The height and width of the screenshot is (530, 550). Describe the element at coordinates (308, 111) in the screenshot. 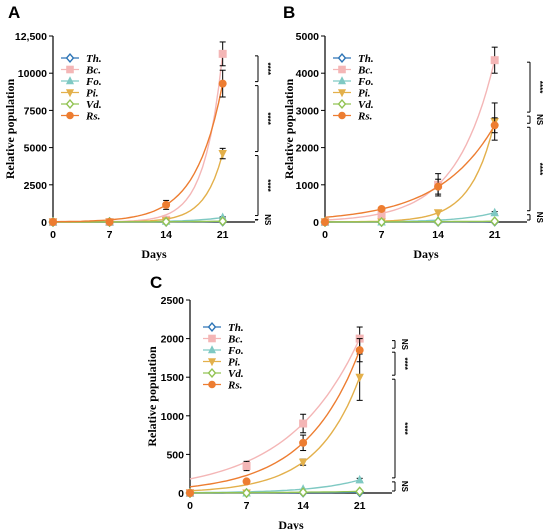

I see `y-tick-label: 3000` at that location.